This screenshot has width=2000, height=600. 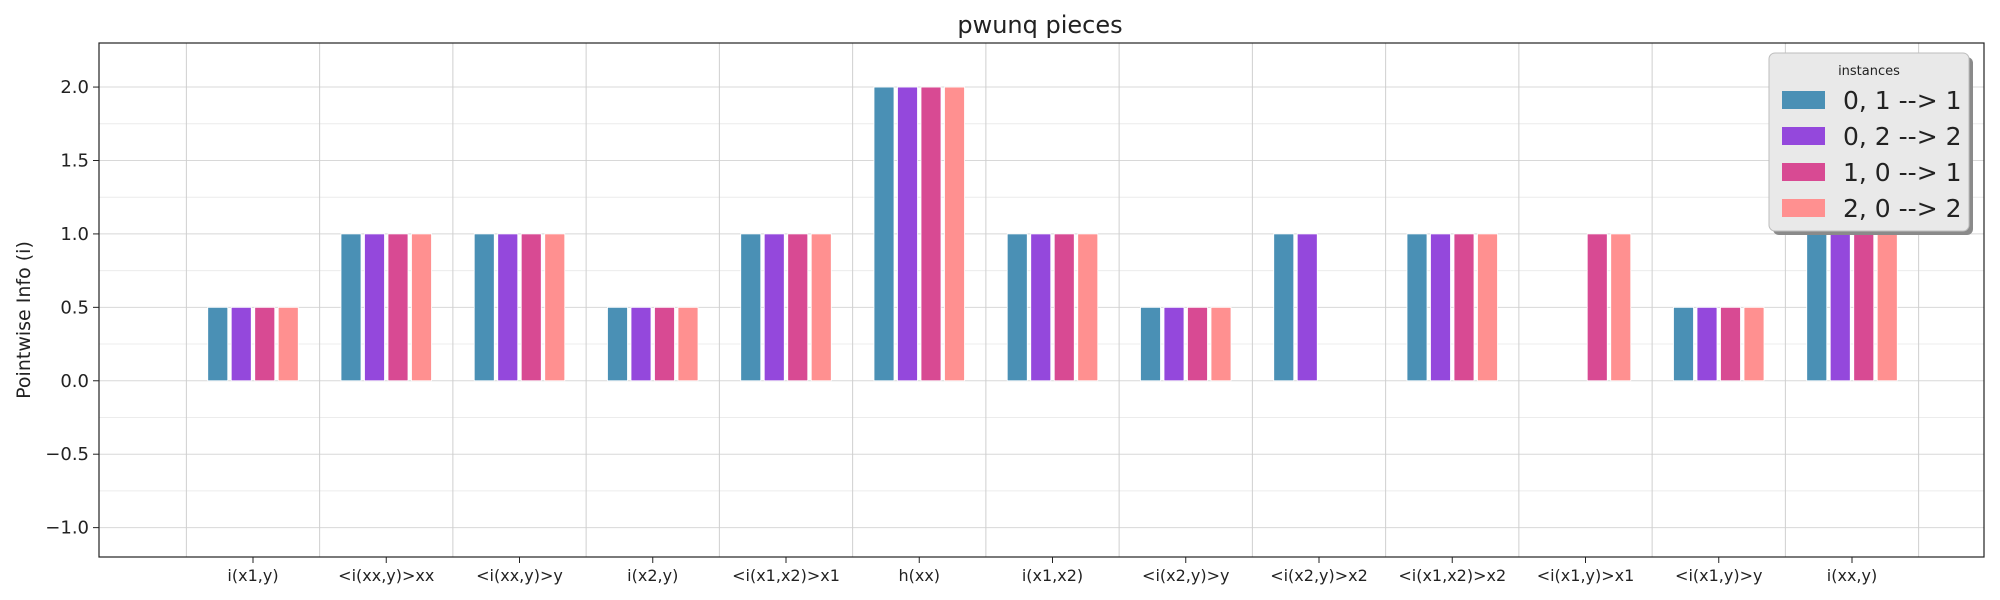 What do you see at coordinates (1902, 100) in the screenshot?
I see `legend-label: 0, 1 --> 1` at bounding box center [1902, 100].